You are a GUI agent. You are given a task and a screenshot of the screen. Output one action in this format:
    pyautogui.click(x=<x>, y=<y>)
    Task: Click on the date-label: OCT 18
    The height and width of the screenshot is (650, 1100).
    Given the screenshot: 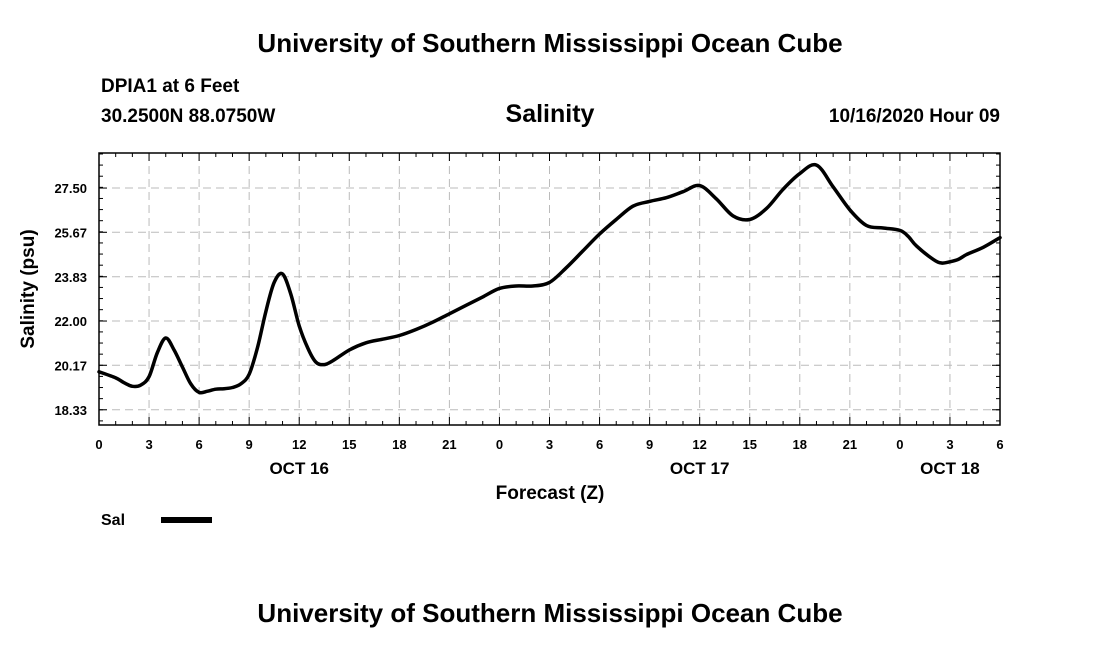 What is the action you would take?
    pyautogui.click(x=950, y=468)
    